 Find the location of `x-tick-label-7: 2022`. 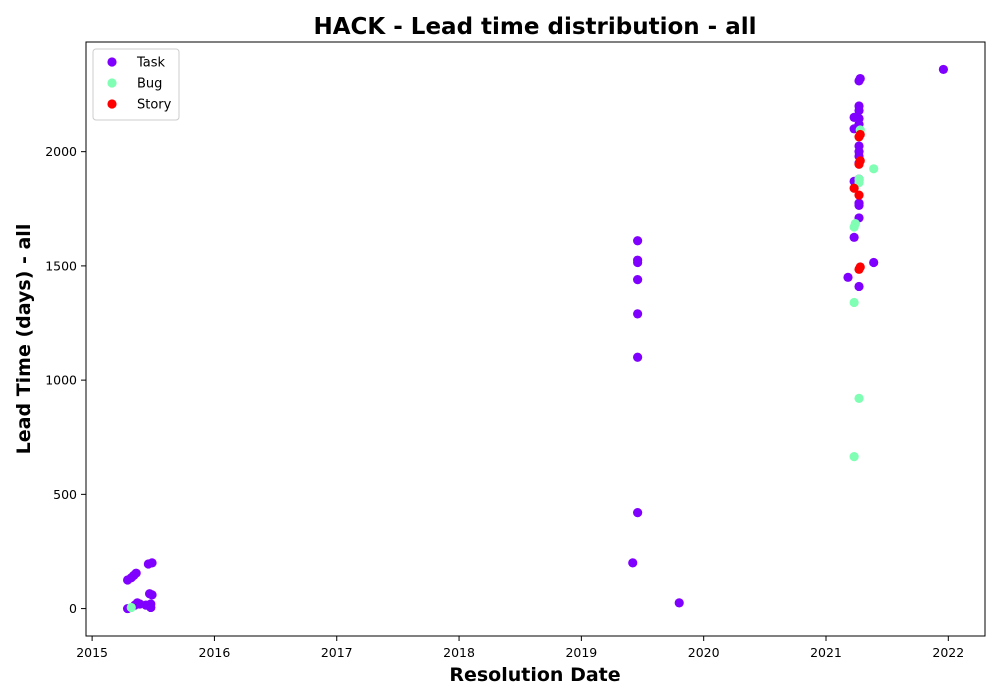

x-tick-label-7: 2022 is located at coordinates (948, 652).